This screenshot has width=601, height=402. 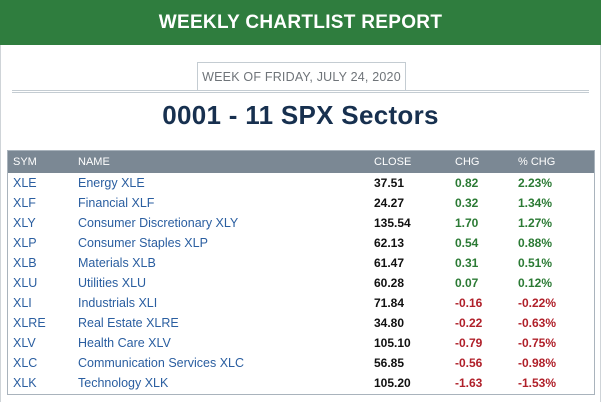 I want to click on symbol-link: XLE, so click(x=25, y=183).